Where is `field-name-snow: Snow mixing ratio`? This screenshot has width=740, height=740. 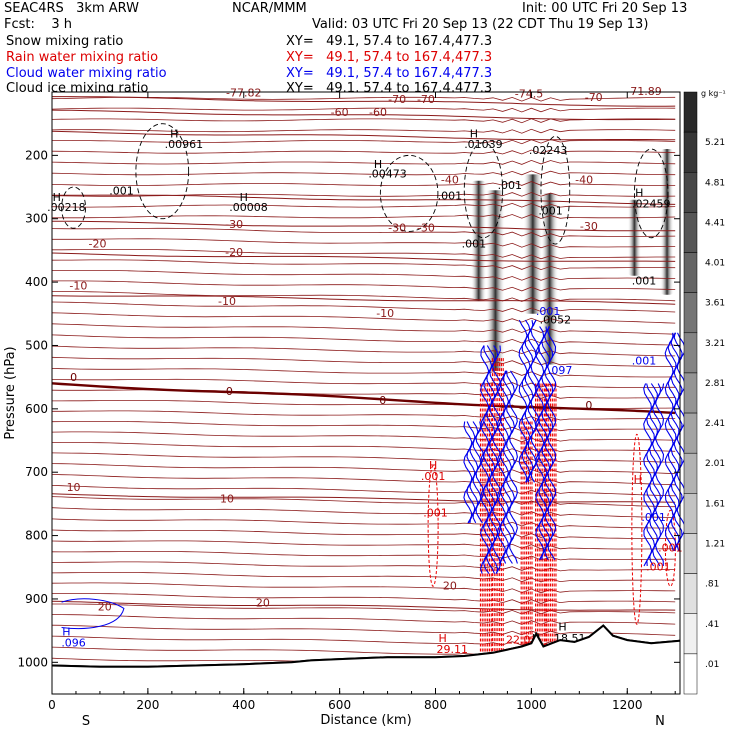 field-name-snow: Snow mixing ratio is located at coordinates (65, 41).